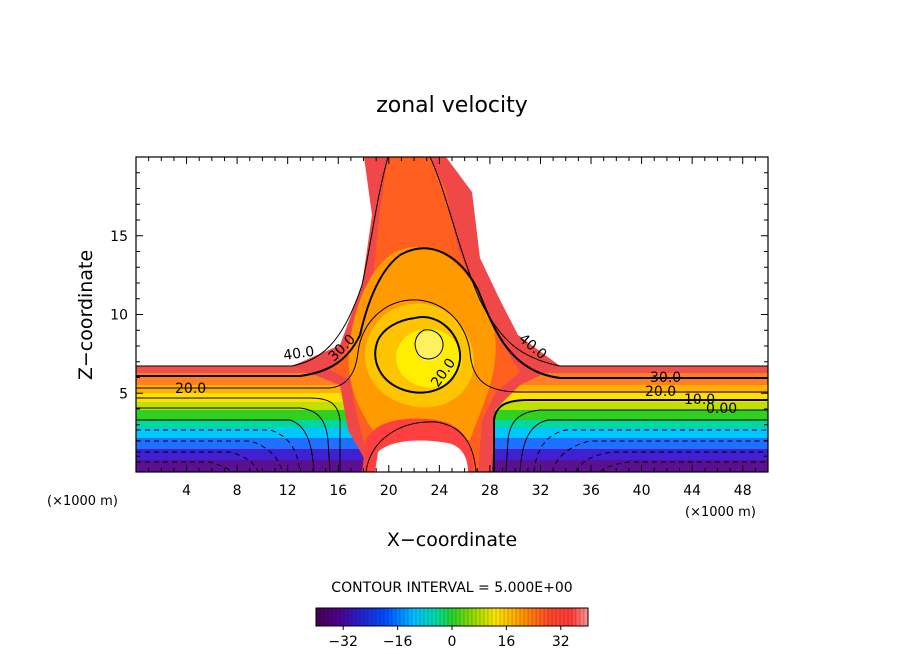  Describe the element at coordinates (421, 456) in the screenshot. I see `fill-pocket-white` at that location.